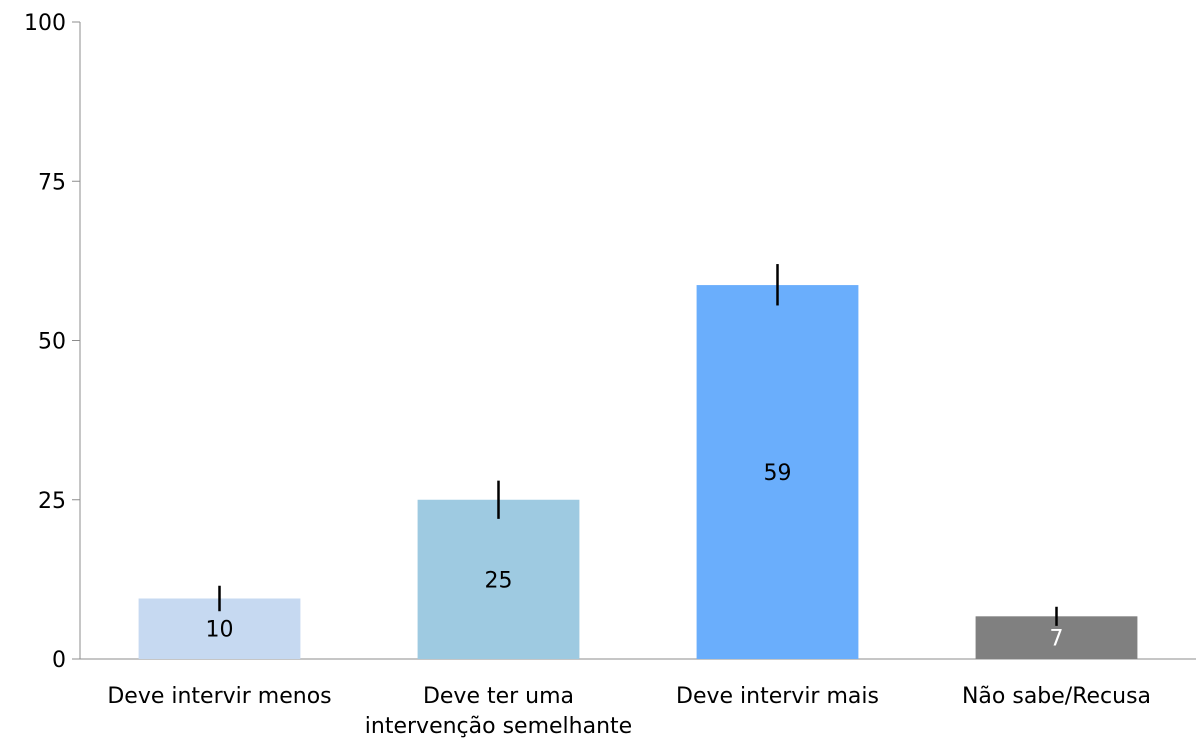  I want to click on y-tick-label: 0, so click(59, 660).